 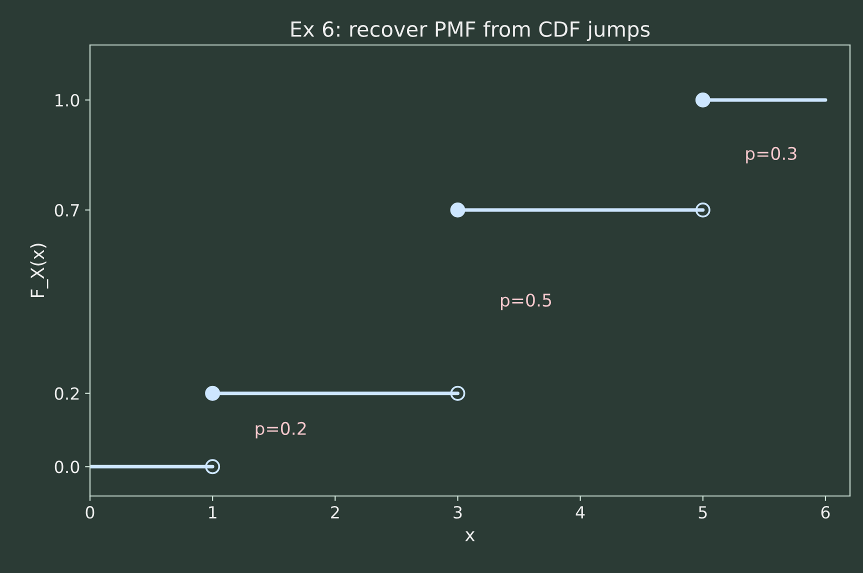 I want to click on y-tick-label: 0.0, so click(x=67, y=467).